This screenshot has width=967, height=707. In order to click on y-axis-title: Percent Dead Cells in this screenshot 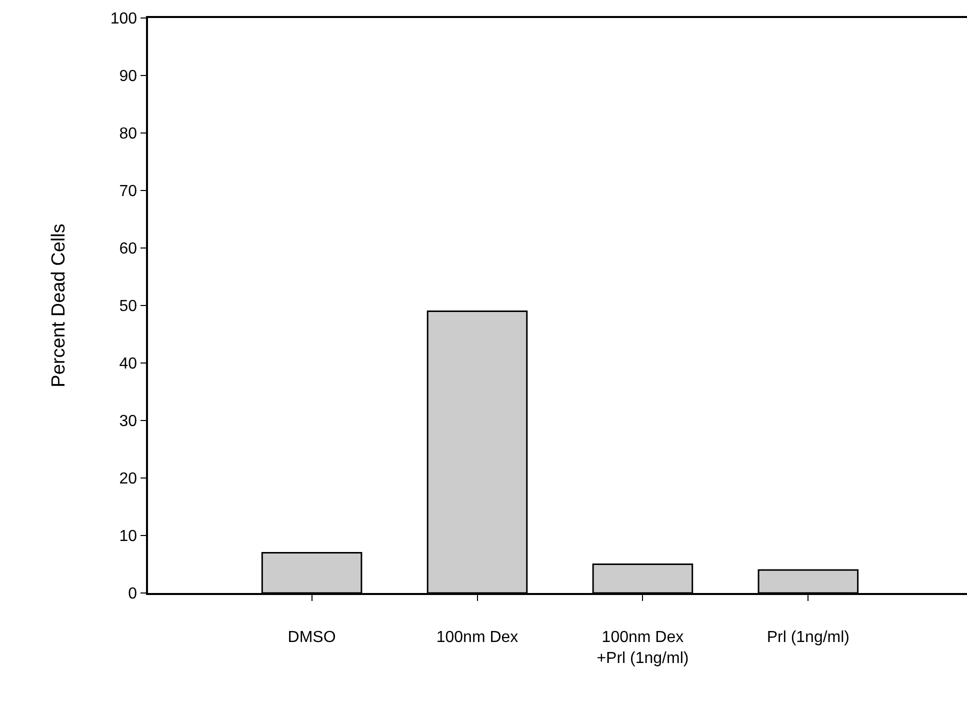, I will do `click(59, 306)`.